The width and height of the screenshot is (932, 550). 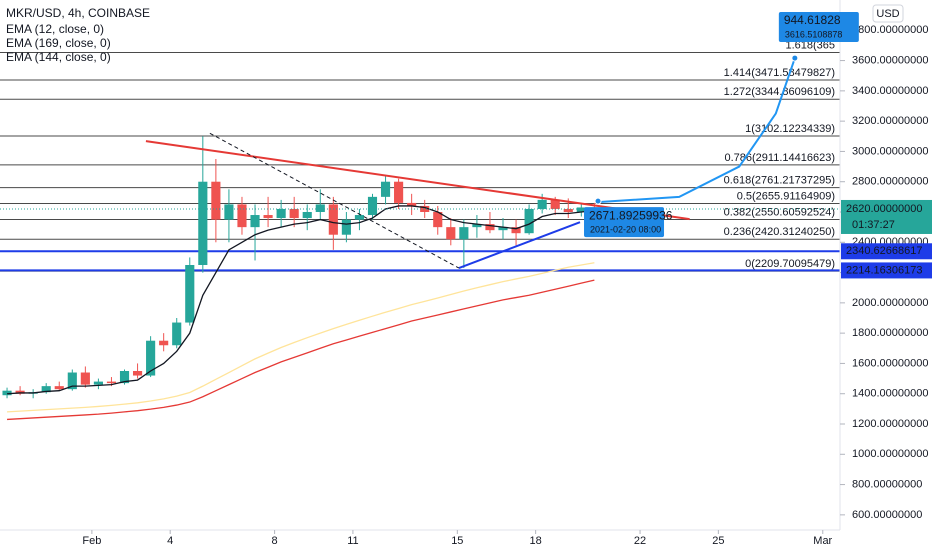 I want to click on tooltip-value: 2671.89259936, so click(x=631, y=215).